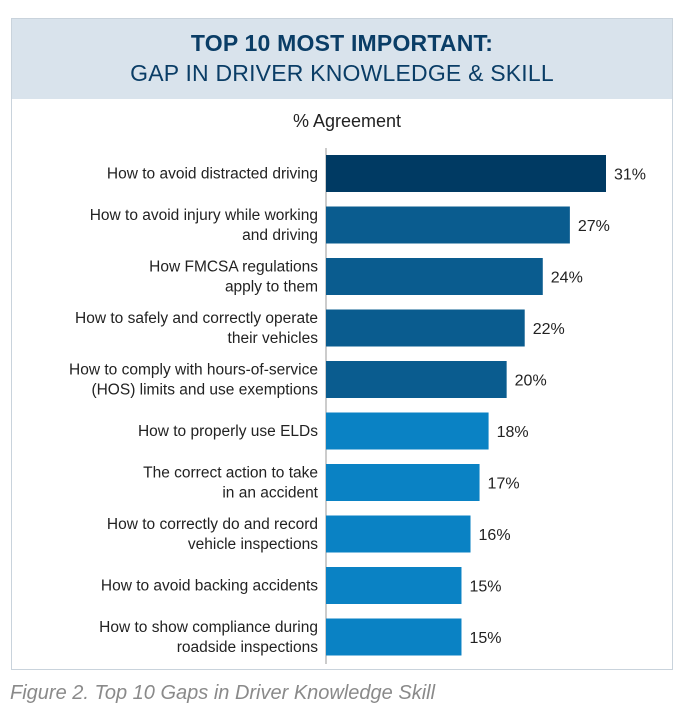 This screenshot has height=721, width=688. Describe the element at coordinates (531, 381) in the screenshot. I see `value-label-5: 20%` at that location.